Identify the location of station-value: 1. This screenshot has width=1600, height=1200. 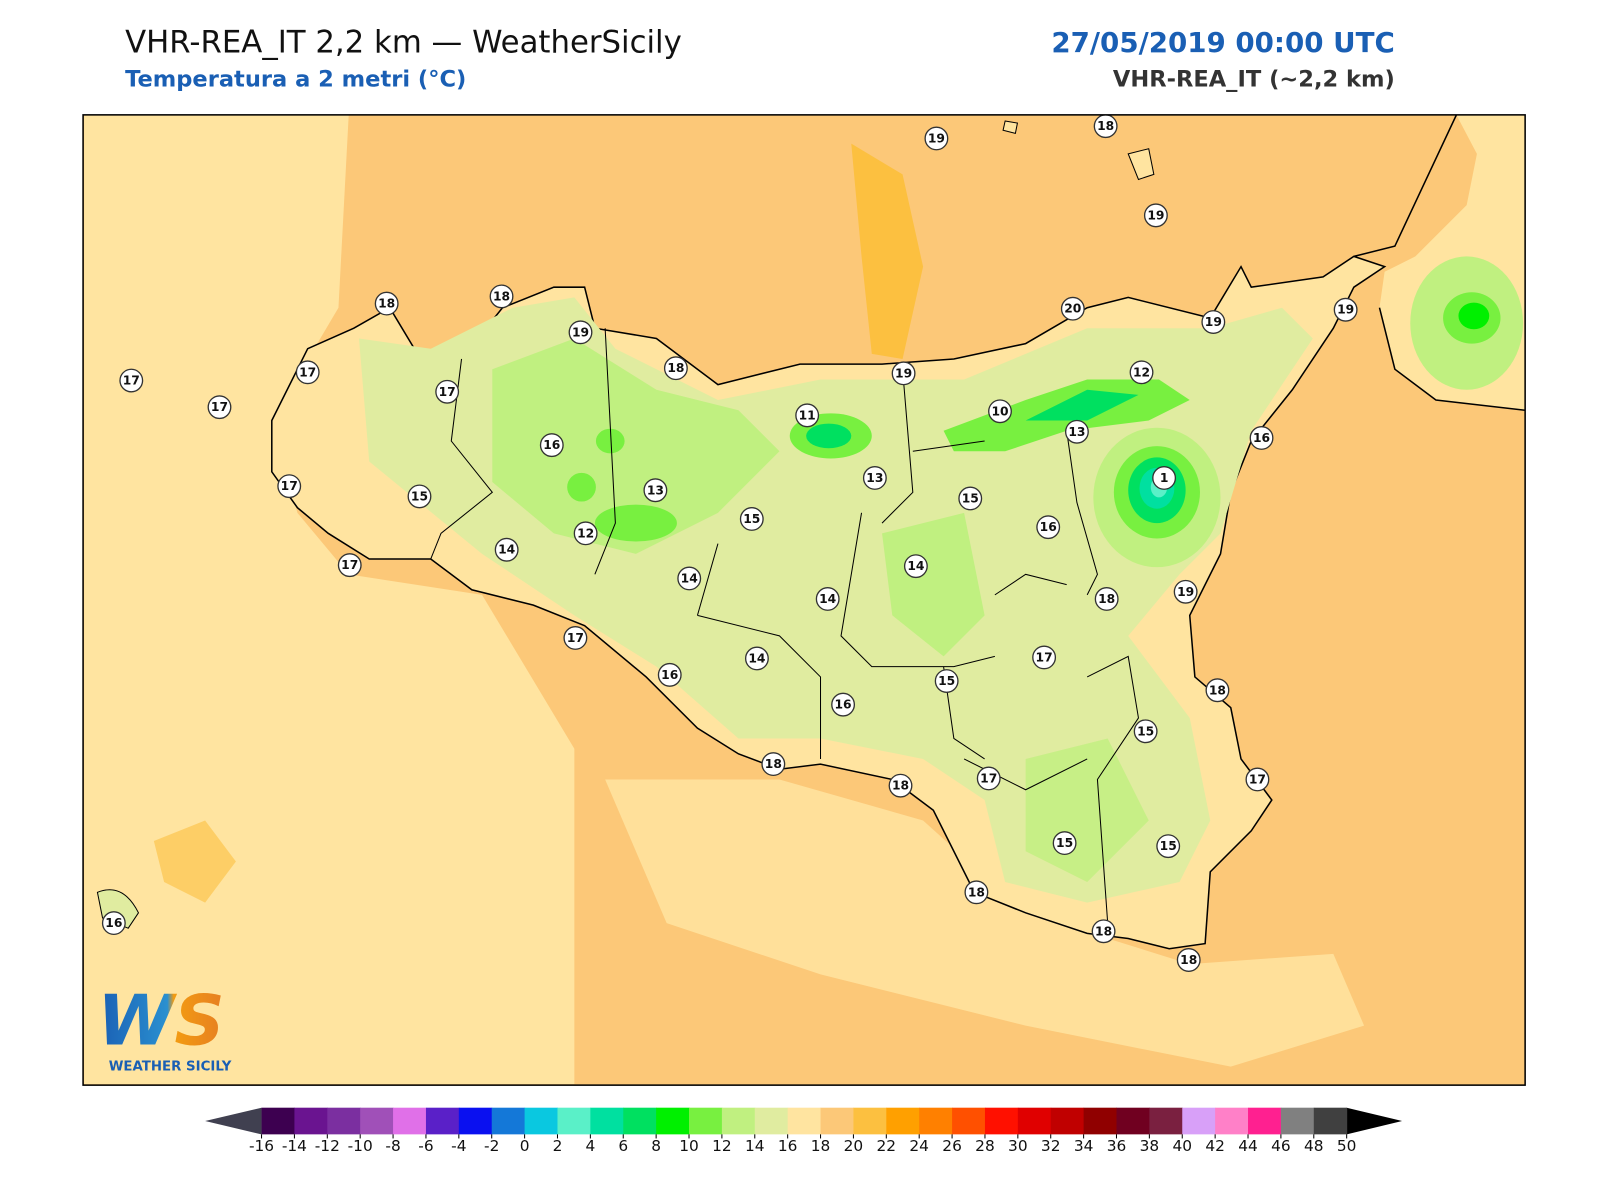
(1164, 478).